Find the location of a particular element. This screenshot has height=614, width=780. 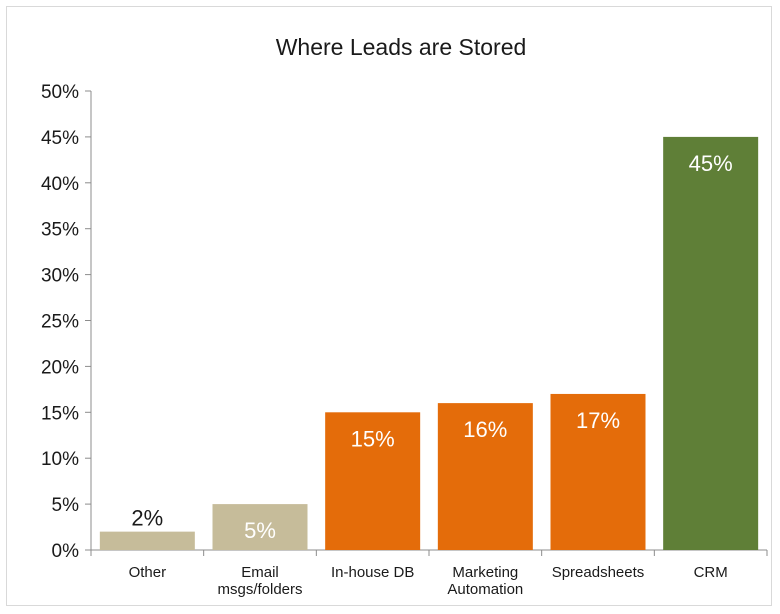

y-axis-ticks: 0% 5% 10% 15% 20% 25% 30% 35% 40% 45% 50% is located at coordinates (60, 322).